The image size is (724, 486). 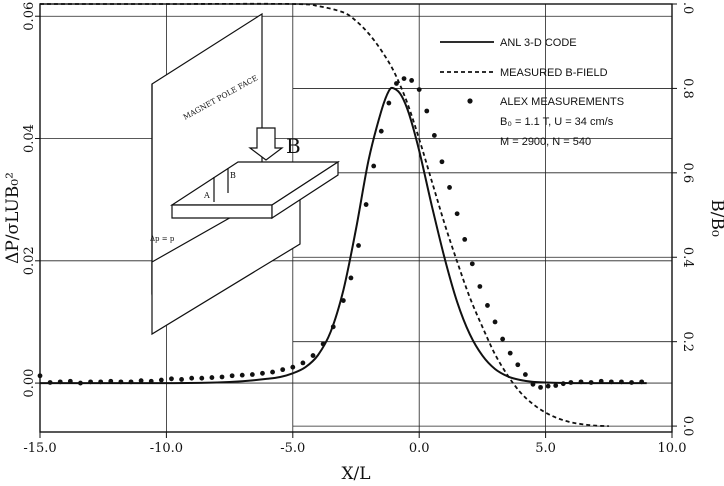 What do you see at coordinates (715, 218) in the screenshot?
I see `y-axis-right-label: B/B₀` at bounding box center [715, 218].